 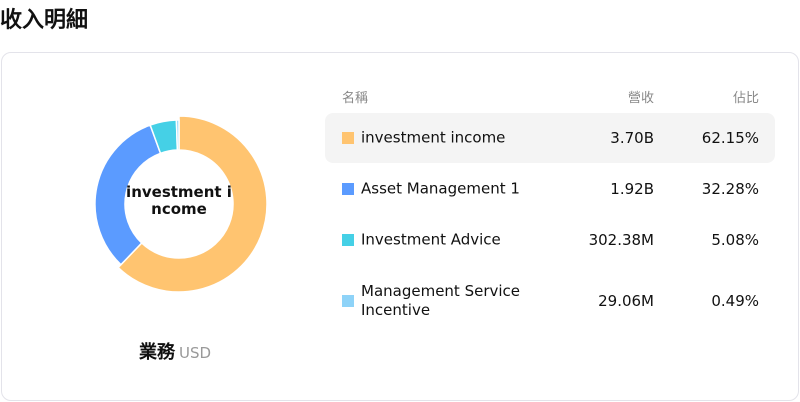 What do you see at coordinates (44, 20) in the screenshot?
I see `page-title: 收入明細` at bounding box center [44, 20].